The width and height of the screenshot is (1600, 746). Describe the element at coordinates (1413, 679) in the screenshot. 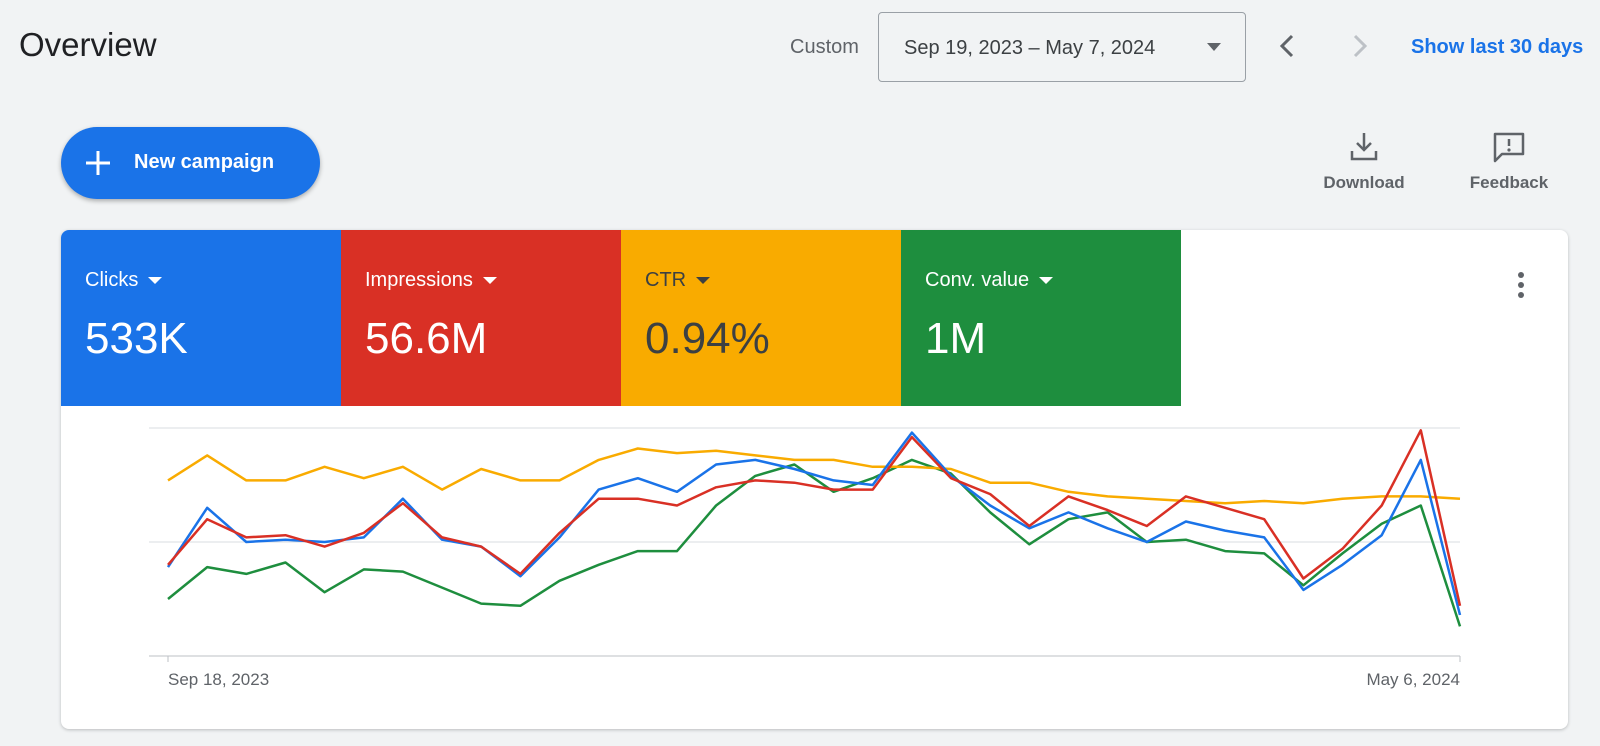

I see `x-axis-end-label: May 6, 2024` at that location.